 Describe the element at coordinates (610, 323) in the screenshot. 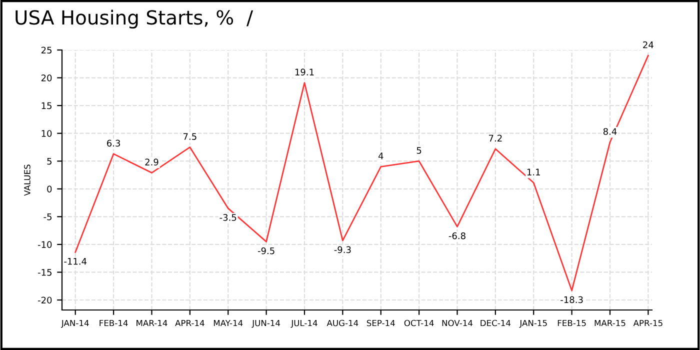

I see `x-tick-label: MAR-15` at that location.